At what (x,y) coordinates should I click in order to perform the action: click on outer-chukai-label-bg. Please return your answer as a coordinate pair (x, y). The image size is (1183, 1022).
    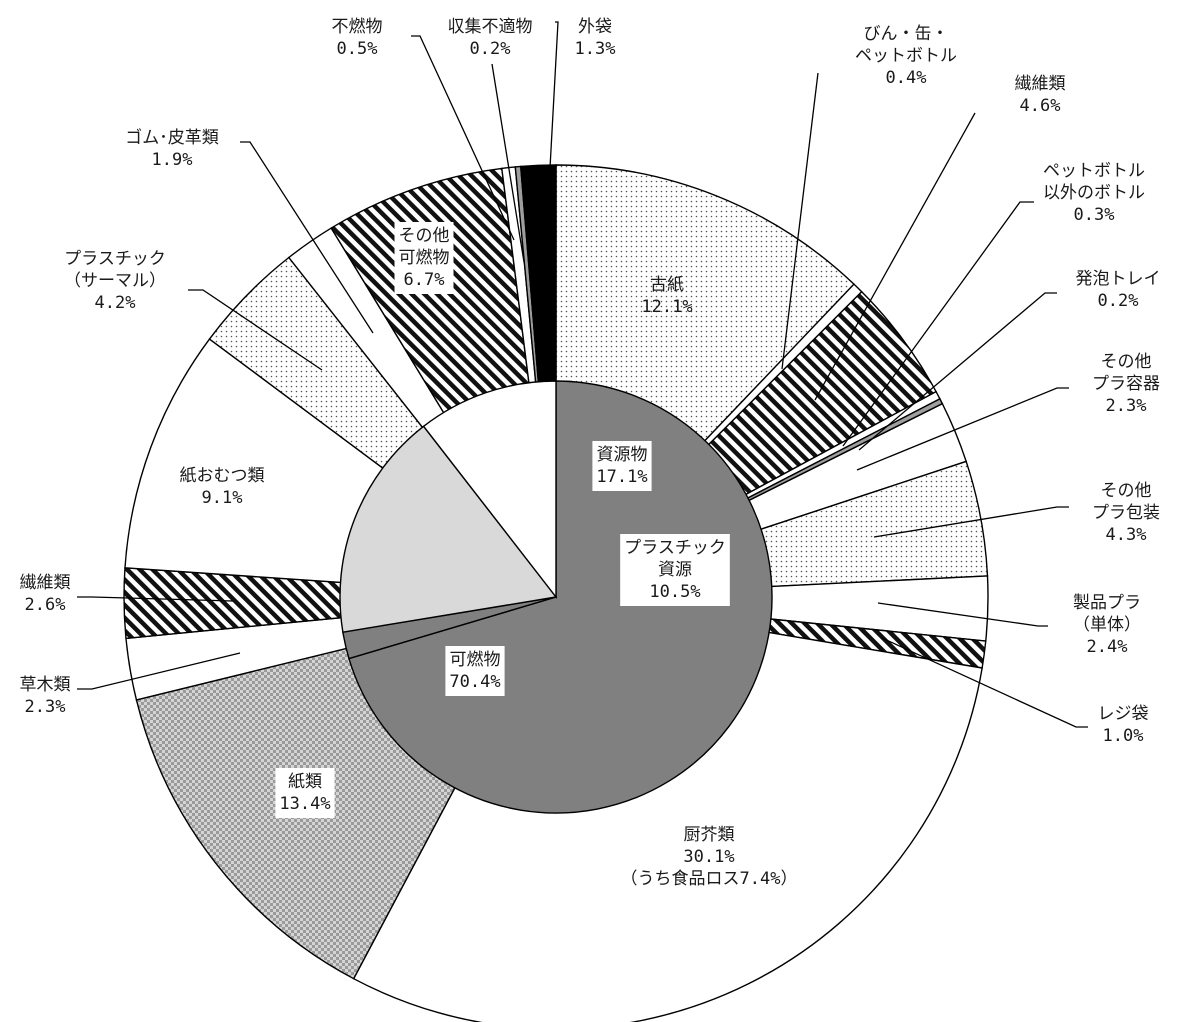
    Looking at the image, I should click on (709, 857).